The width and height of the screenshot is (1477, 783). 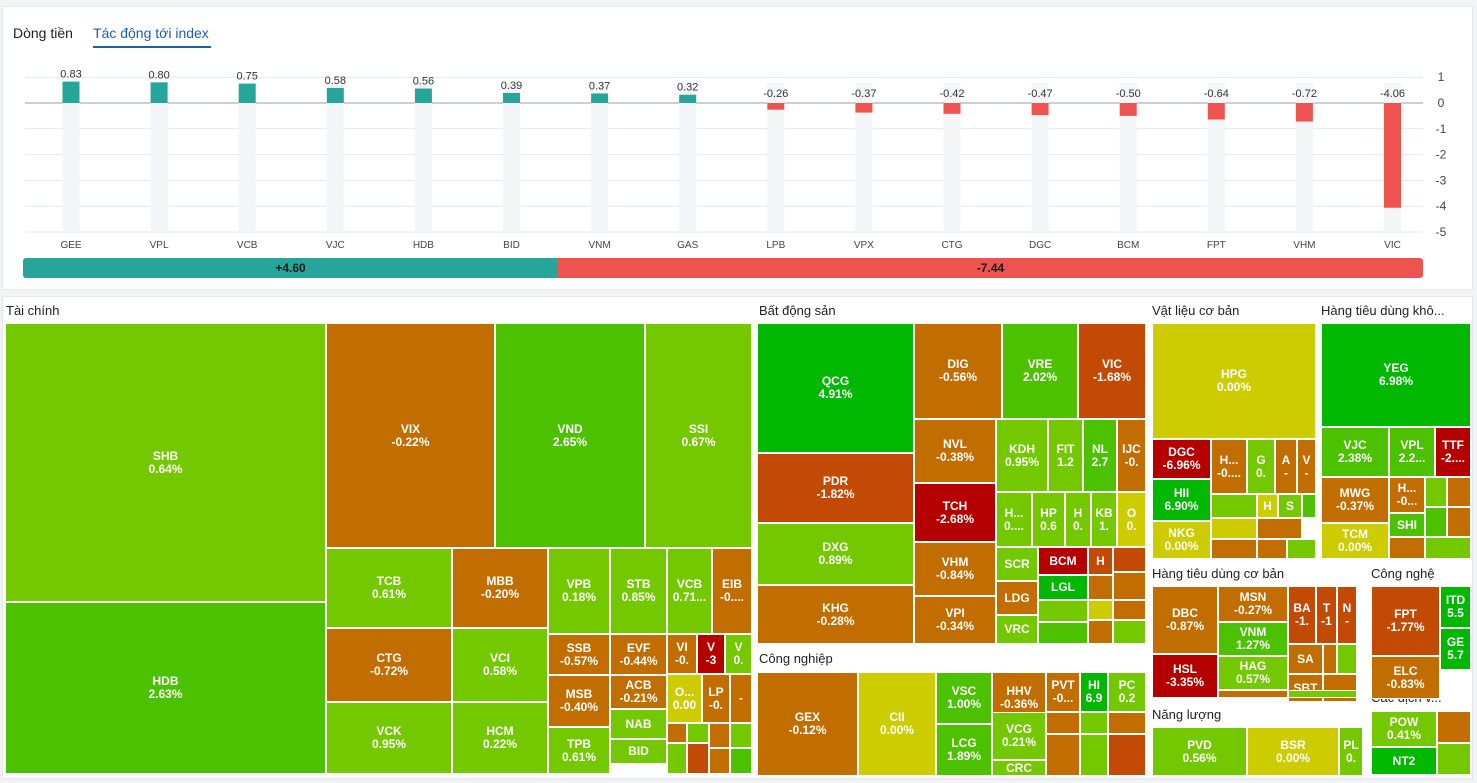 I want to click on tab-tac-dong-toi-index: Tác động tới index, so click(x=151, y=33).